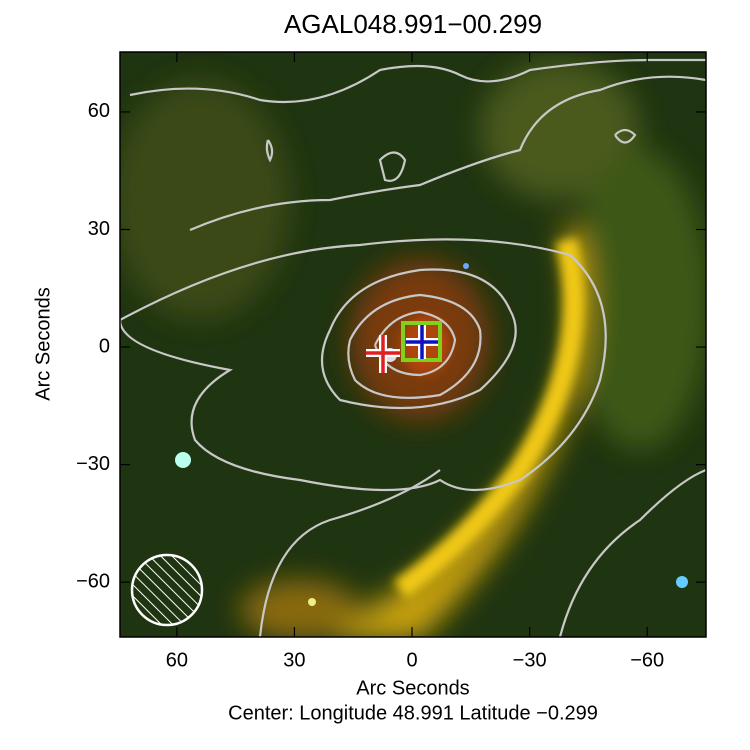 The image size is (750, 750). What do you see at coordinates (412, 688) in the screenshot?
I see `x-axis-label: Arc Seconds` at bounding box center [412, 688].